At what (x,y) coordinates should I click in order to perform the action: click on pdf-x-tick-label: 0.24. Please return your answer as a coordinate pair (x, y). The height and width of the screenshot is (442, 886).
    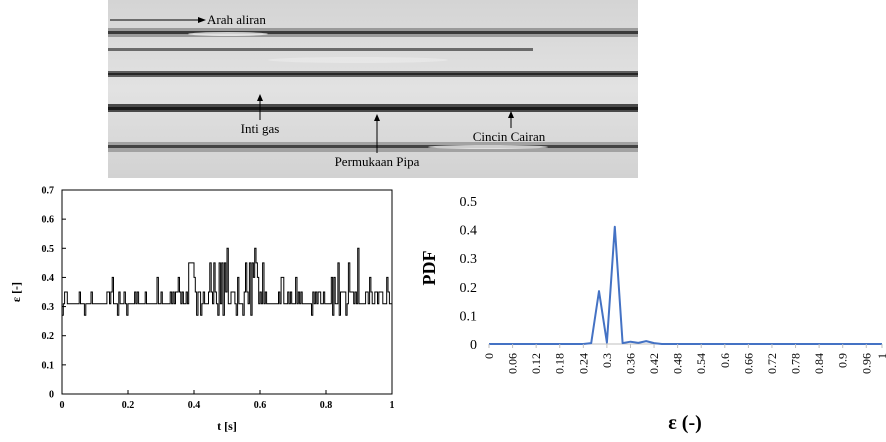
    Looking at the image, I should click on (583, 363).